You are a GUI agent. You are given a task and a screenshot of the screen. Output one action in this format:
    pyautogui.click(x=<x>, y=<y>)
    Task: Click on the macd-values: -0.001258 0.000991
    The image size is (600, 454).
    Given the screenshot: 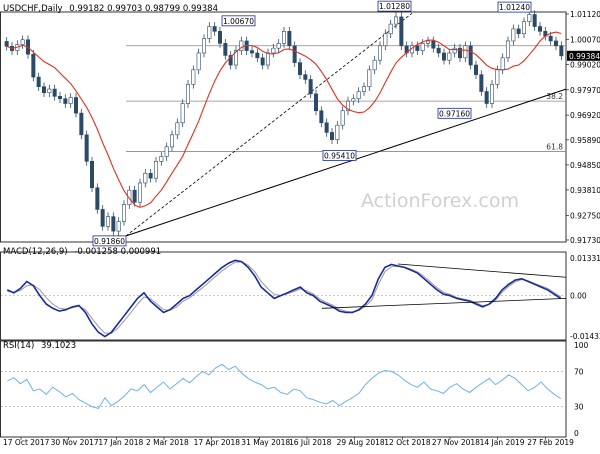 What is the action you would take?
    pyautogui.click(x=117, y=252)
    